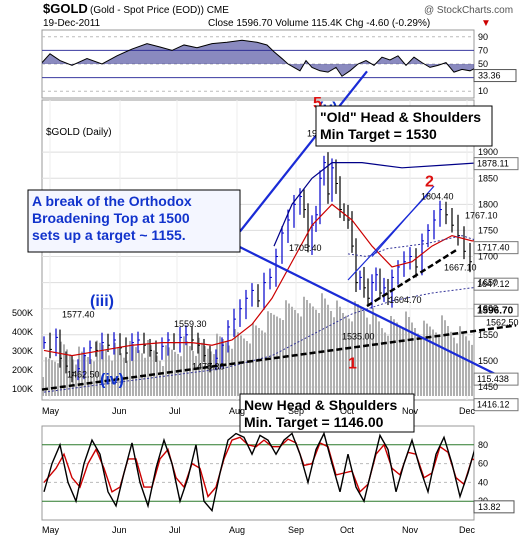 The height and width of the screenshot is (540, 520). Describe the element at coordinates (109, 235) in the screenshot. I see `breakout-annotation-line: sets up a target ~ 1155.` at that location.